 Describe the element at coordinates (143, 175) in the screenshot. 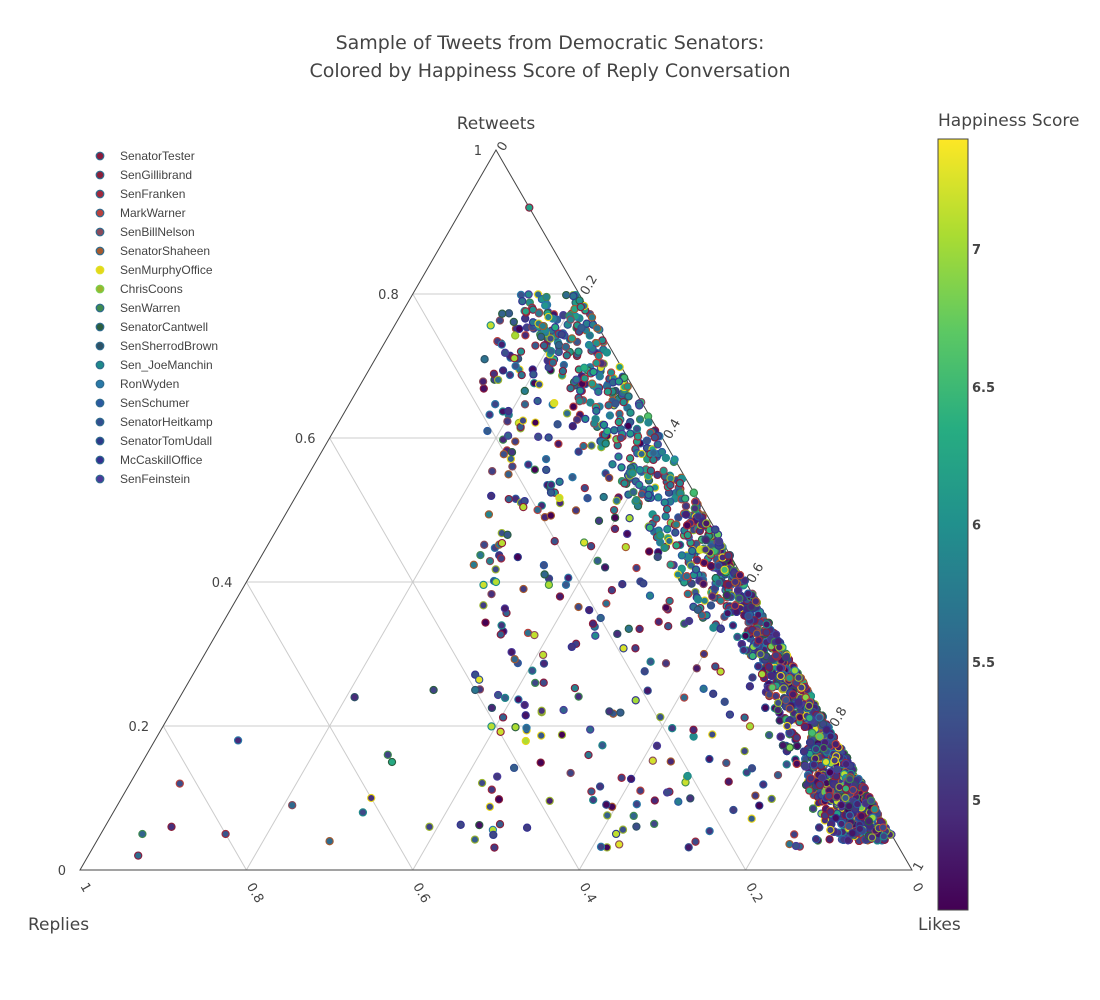

I see `legend-item: SenGillibrand` at that location.